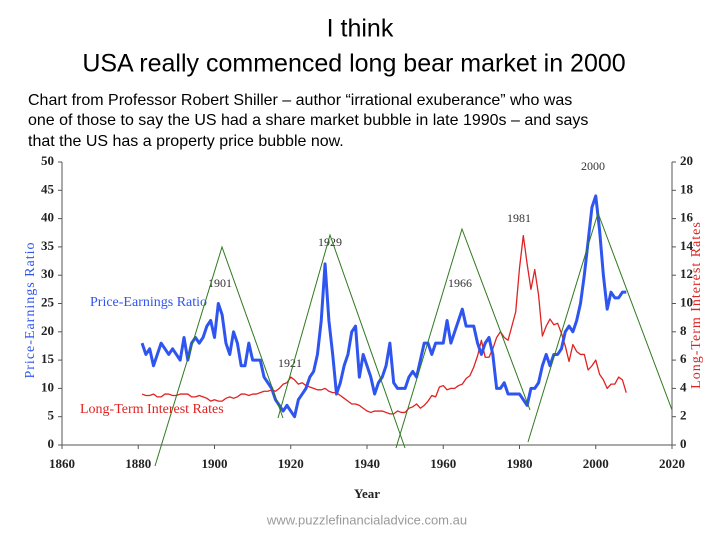 The width and height of the screenshot is (720, 540). What do you see at coordinates (47, 273) in the screenshot?
I see `y-tick-label: 30` at bounding box center [47, 273].